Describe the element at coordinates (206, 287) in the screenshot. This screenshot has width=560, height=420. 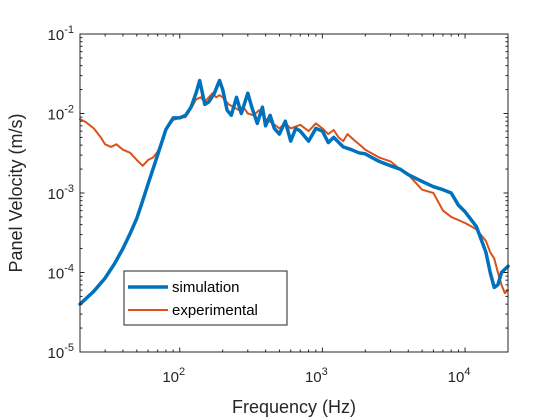
I see `legend-label-simulation: simulation` at that location.